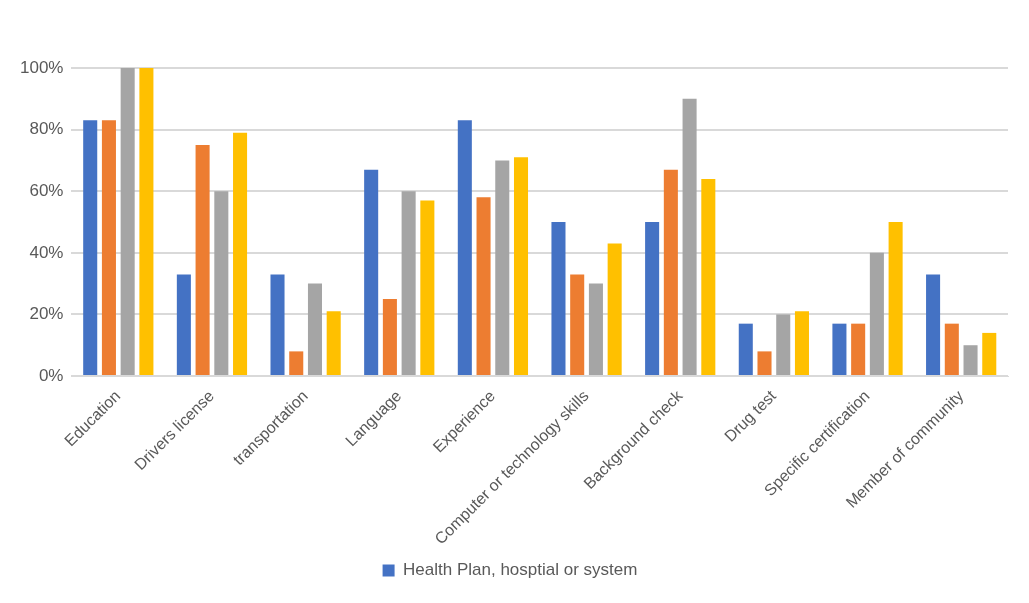 The image size is (1029, 603). I want to click on y-tick-label: 0%, so click(51, 375).